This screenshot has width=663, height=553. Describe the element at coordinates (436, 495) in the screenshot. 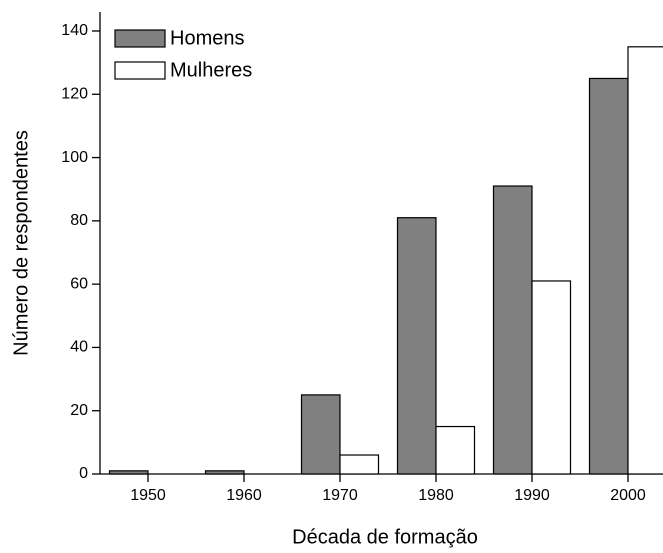

I see `x-tick-label: 1980` at that location.